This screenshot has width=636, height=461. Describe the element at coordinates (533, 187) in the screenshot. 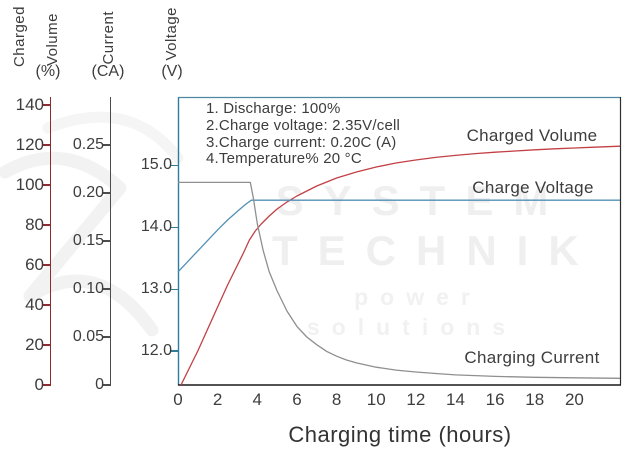

I see `charge-voltage-curve-label: Charge Voltage` at that location.